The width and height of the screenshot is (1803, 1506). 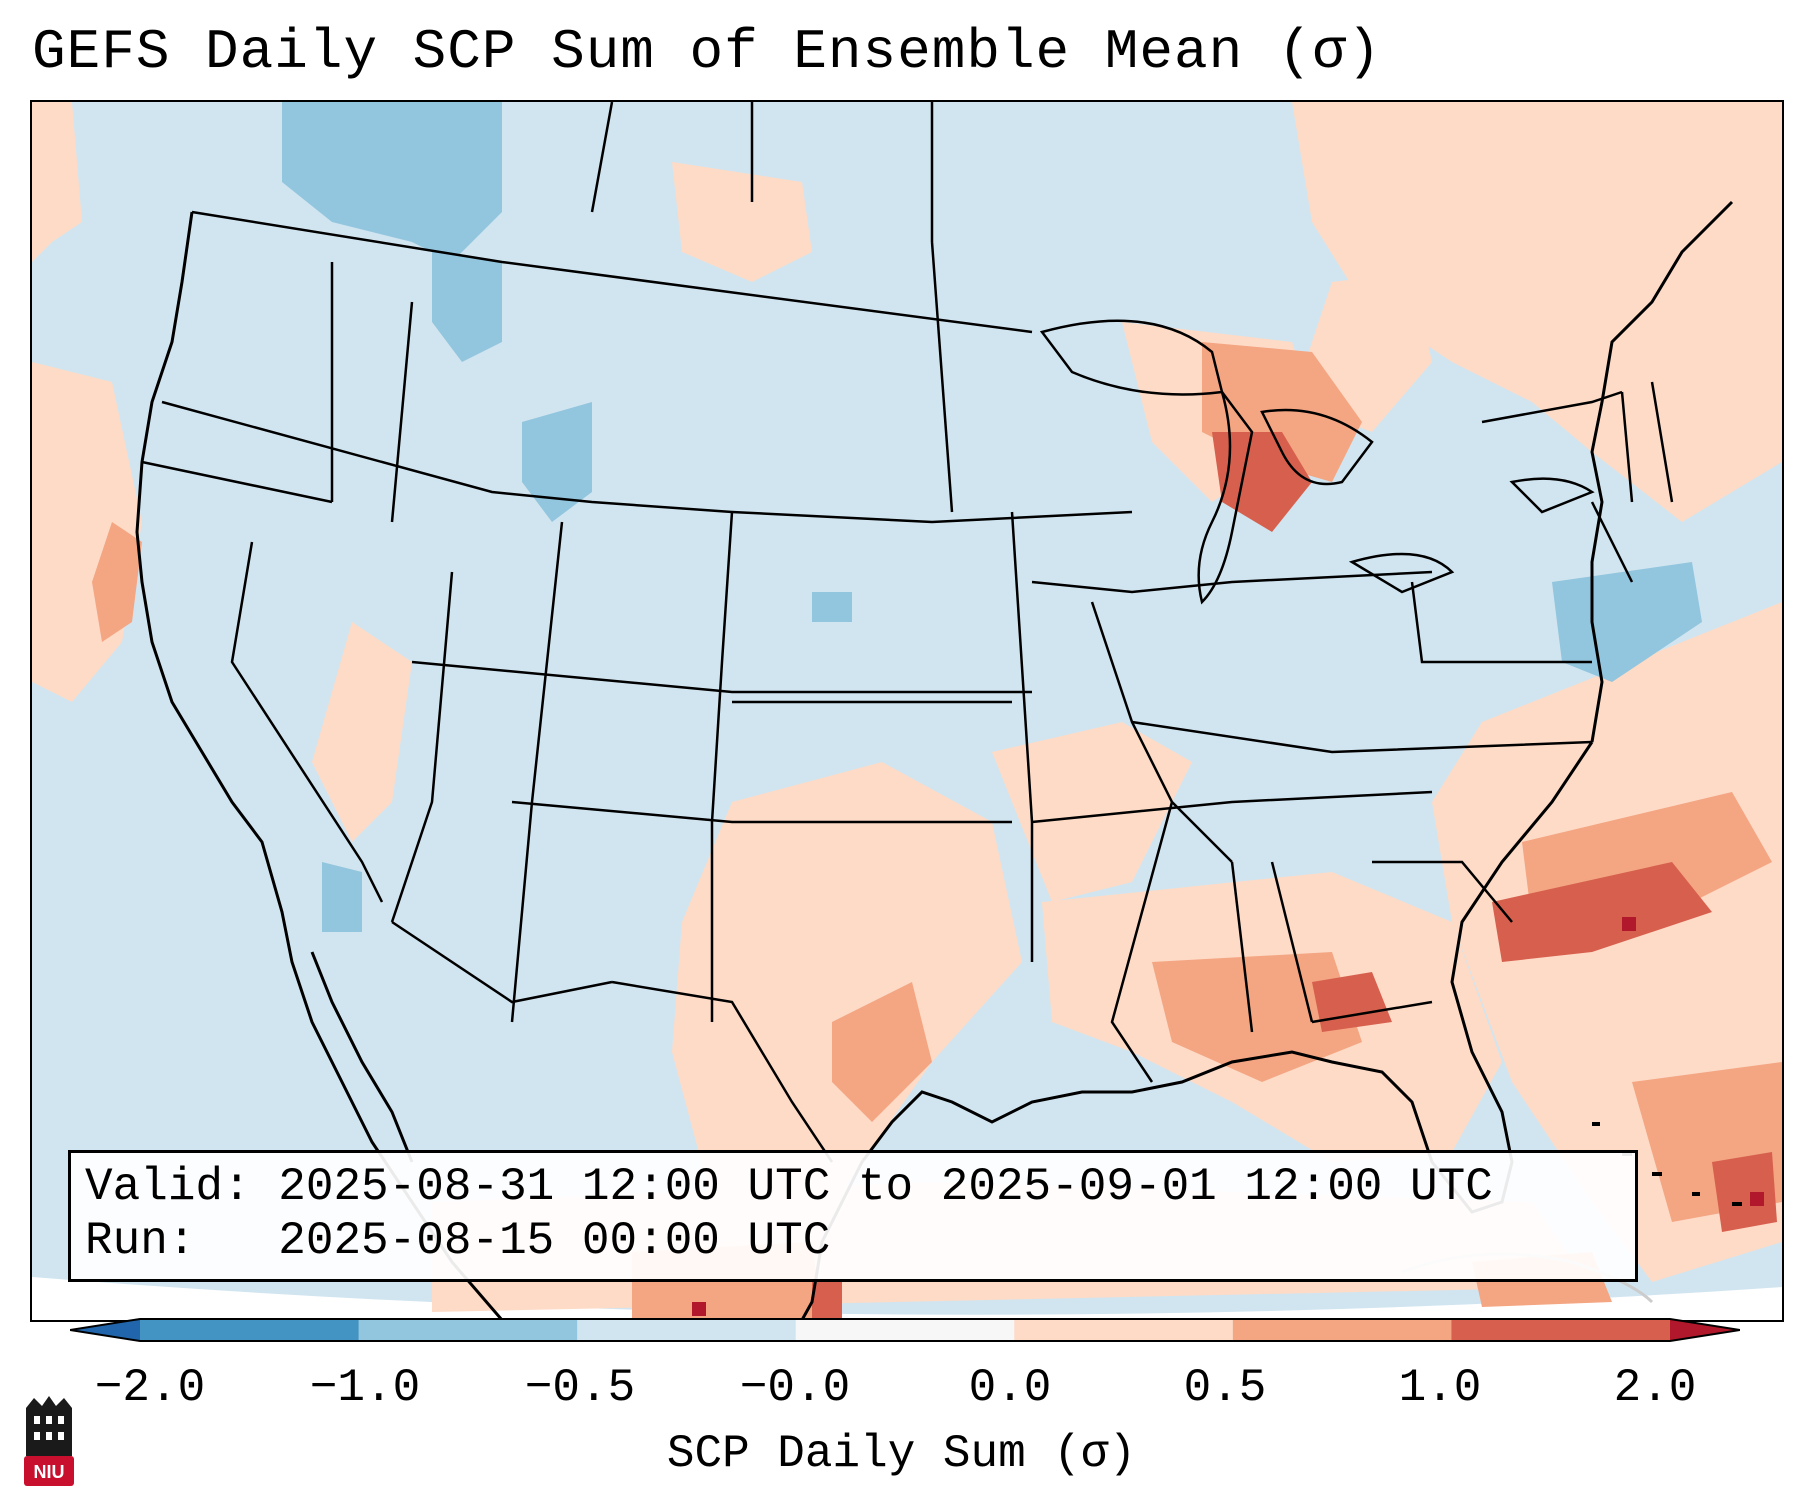 I want to click on colorbar-extend-min, so click(x=105, y=1330).